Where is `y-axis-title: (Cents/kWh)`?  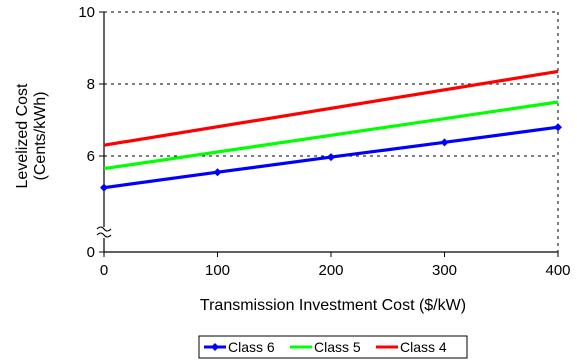
y-axis-title: (Cents/kWh) is located at coordinates (40, 136).